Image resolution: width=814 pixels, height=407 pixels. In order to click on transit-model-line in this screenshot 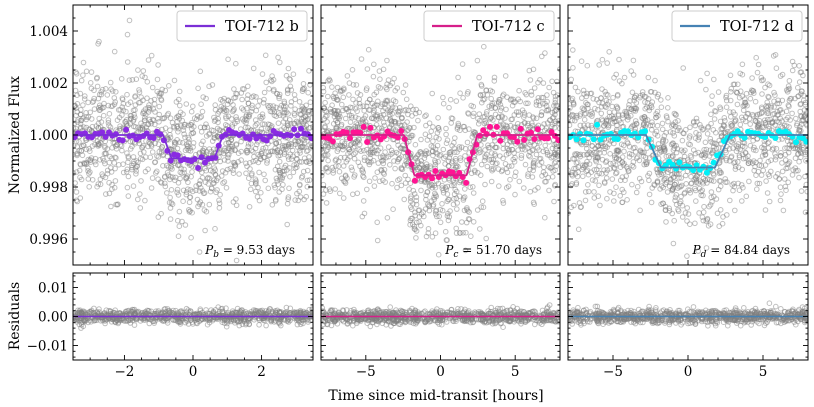, I will do `click(193, 147)`.